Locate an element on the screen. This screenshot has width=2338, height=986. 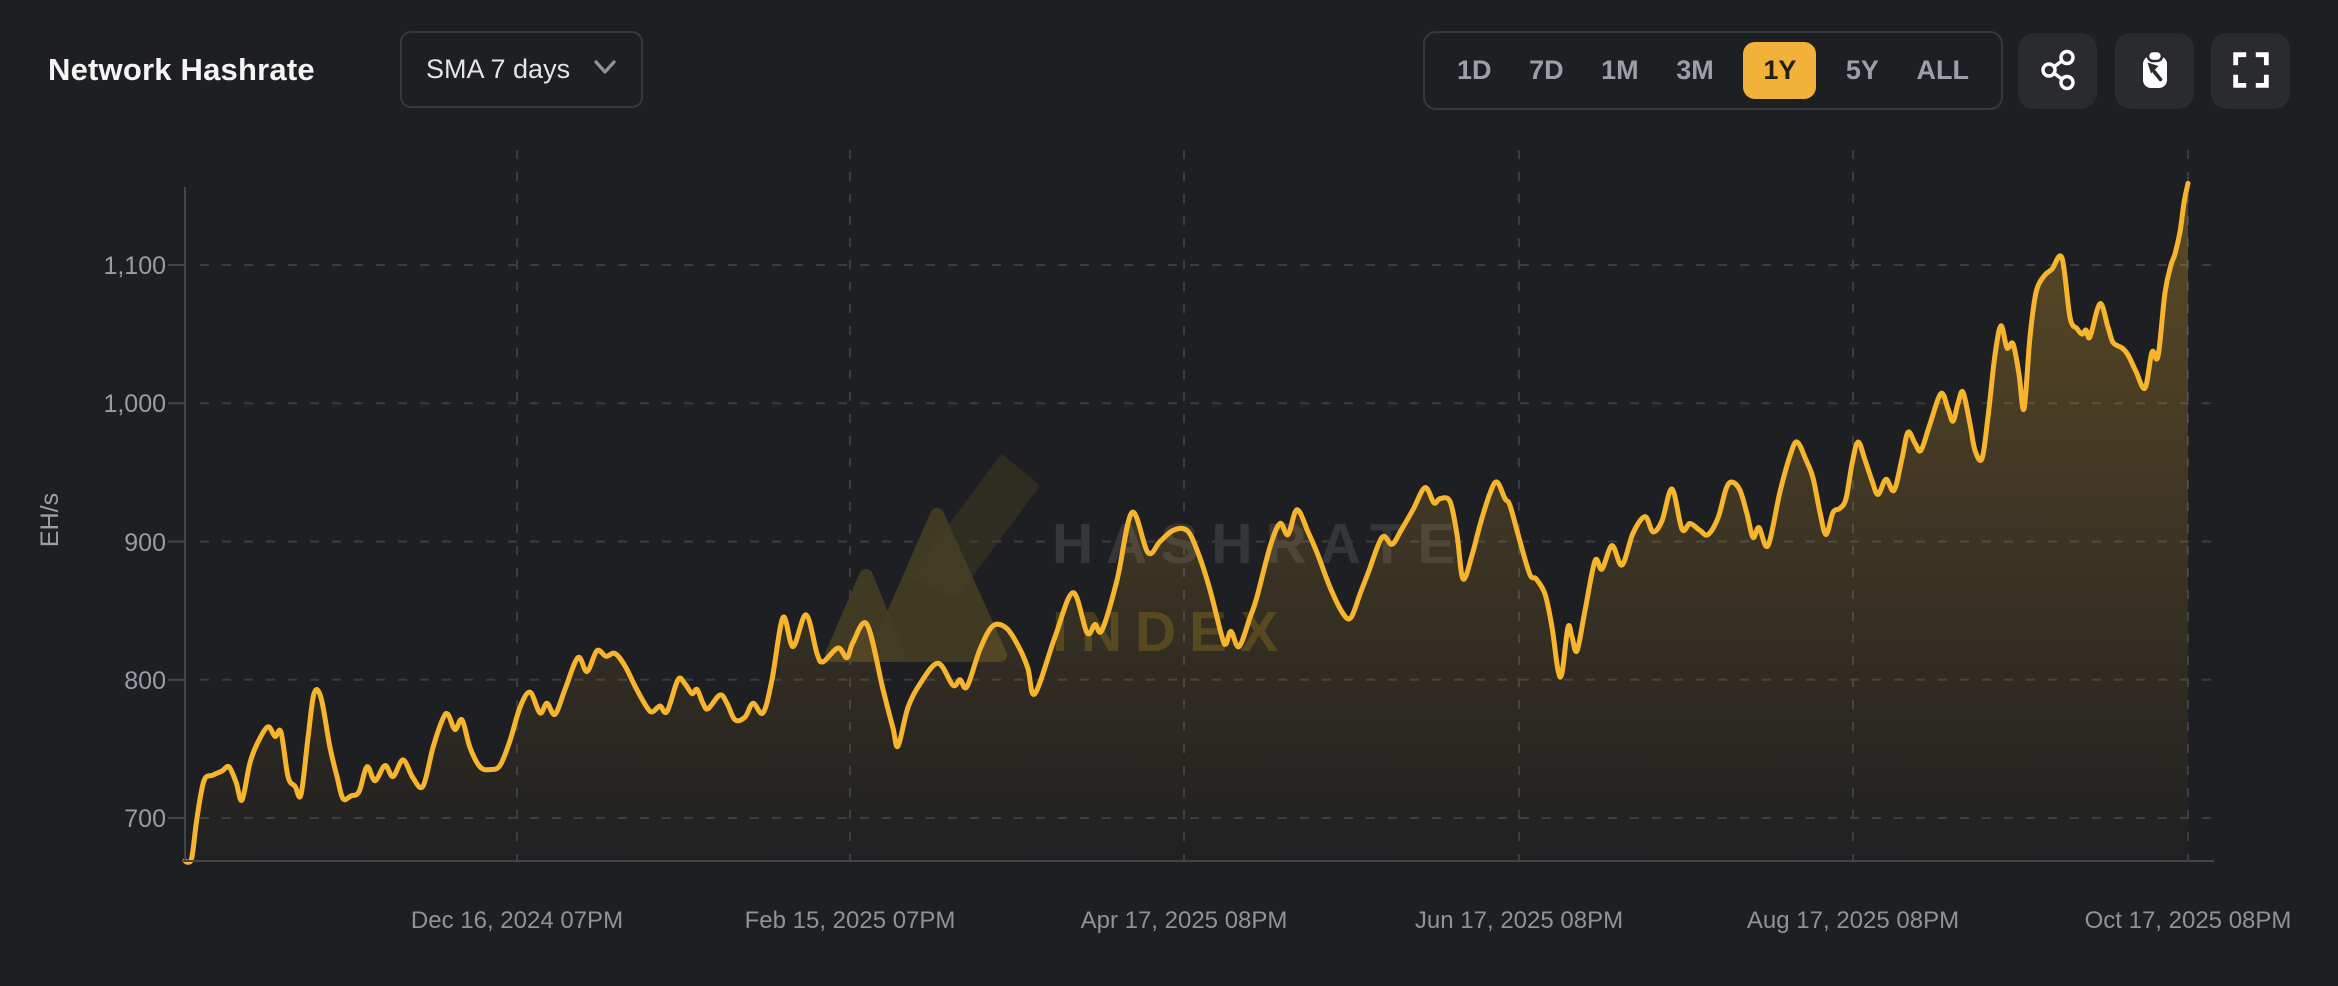
ytick-800: 800 is located at coordinates (145, 681).